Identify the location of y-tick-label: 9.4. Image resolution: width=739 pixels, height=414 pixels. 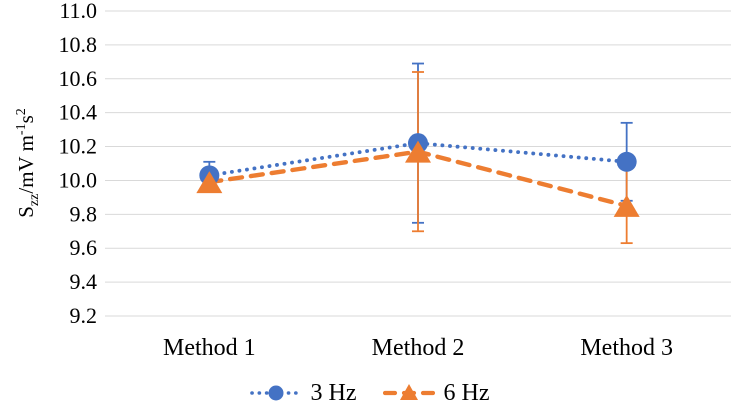
(84, 281).